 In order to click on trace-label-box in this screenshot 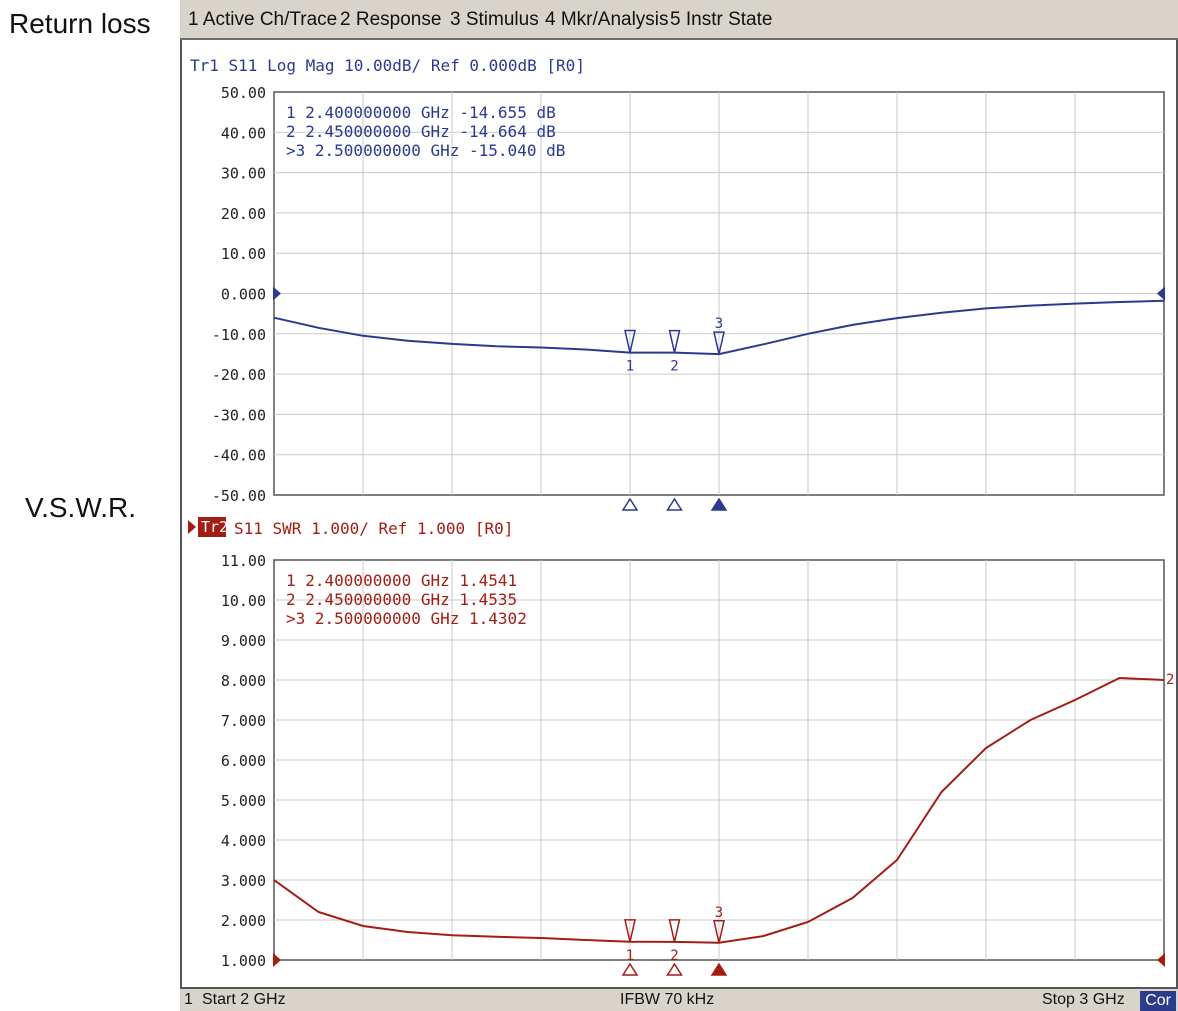, I will do `click(212, 527)`.